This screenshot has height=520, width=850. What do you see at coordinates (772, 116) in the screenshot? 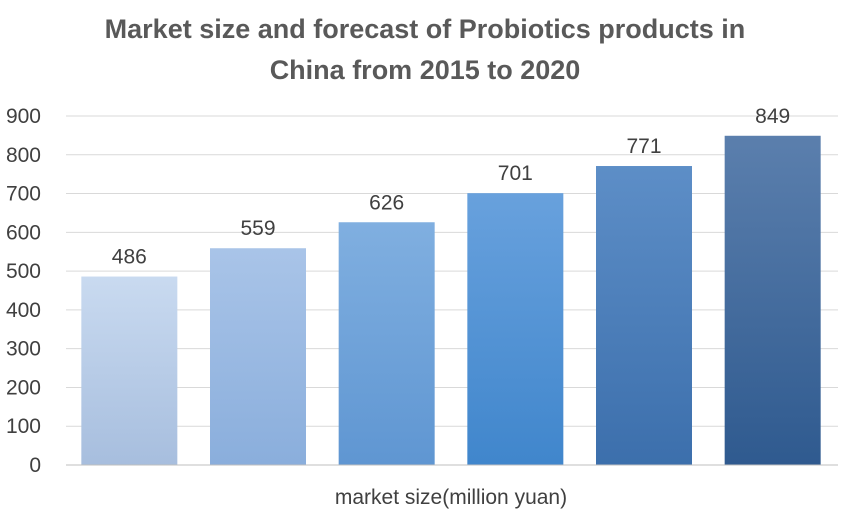
I see `data-label: 849` at bounding box center [772, 116].